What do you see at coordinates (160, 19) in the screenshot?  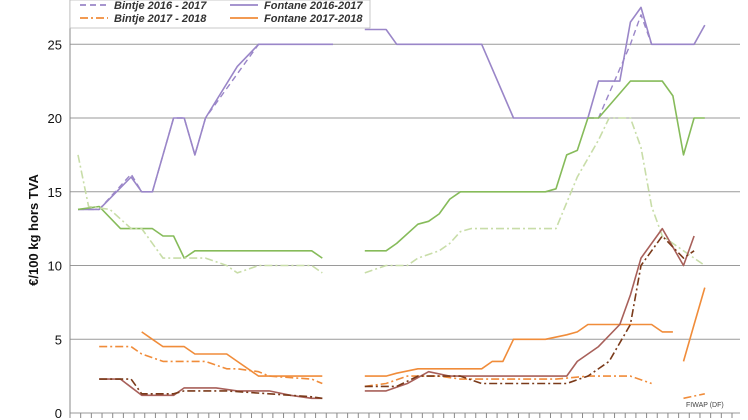 I see `legend-label: Bintje 2017 - 2018` at bounding box center [160, 19].